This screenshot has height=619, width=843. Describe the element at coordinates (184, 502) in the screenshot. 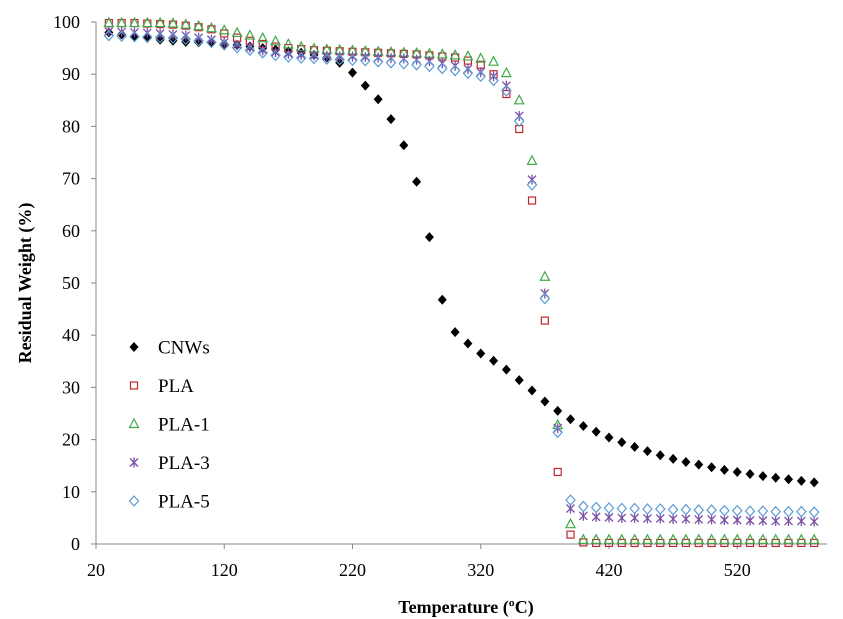

I see `legend-label: PLA-5` at that location.